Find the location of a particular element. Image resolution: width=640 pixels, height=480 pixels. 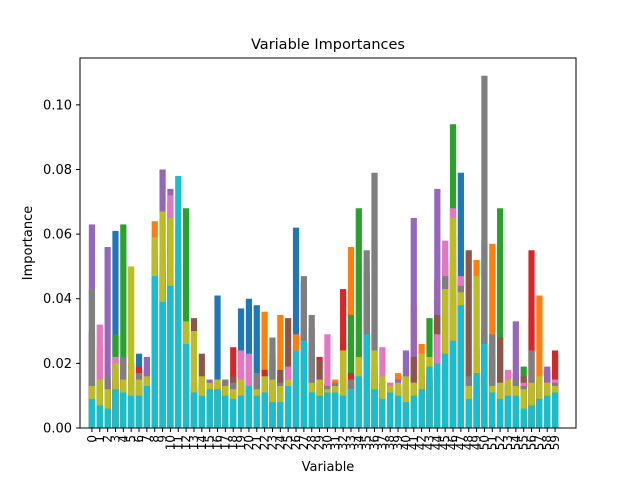

y-tick-label: 0.08 is located at coordinates (57, 170).